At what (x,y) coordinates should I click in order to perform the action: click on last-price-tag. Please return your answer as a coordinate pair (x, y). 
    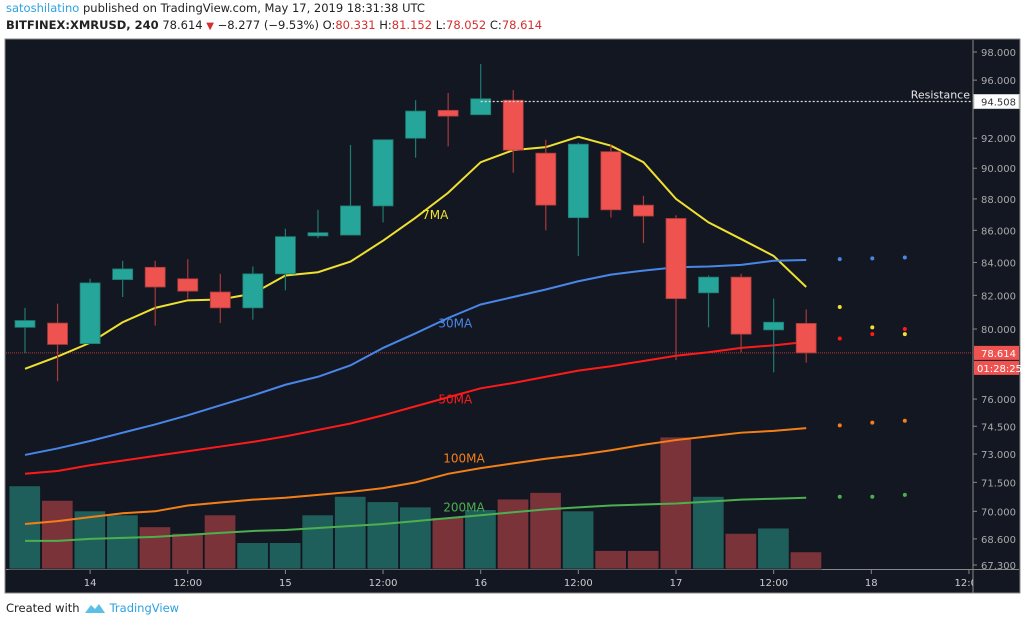
    Looking at the image, I should click on (996, 352).